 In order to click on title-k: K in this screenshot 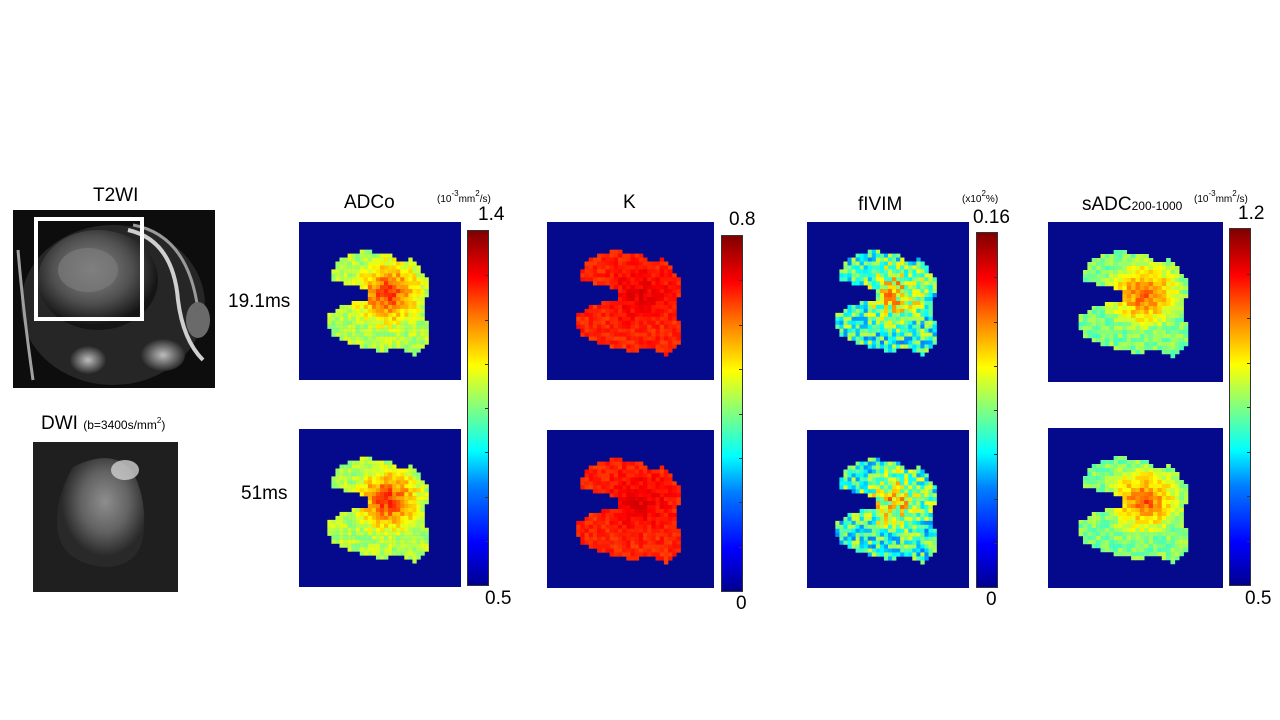, I will do `click(629, 202)`.